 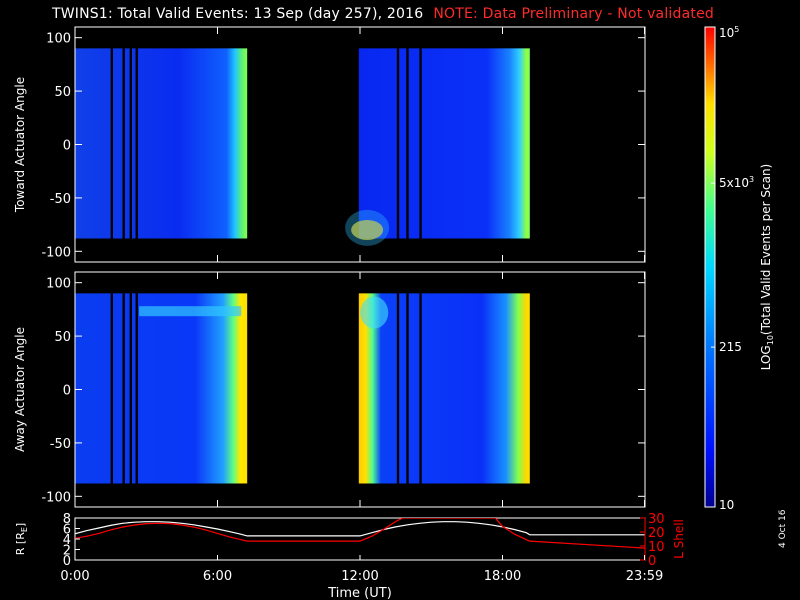 What do you see at coordinates (679, 539) in the screenshot?
I see `right-y-axis-label: L Shell` at bounding box center [679, 539].